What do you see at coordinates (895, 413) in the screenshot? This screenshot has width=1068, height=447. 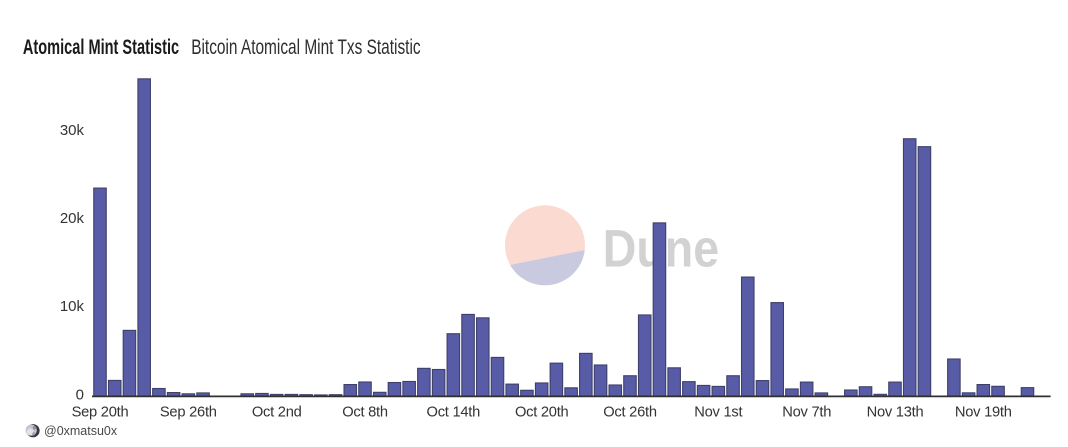 I see `svg-text: Nov 13th` at bounding box center [895, 413].